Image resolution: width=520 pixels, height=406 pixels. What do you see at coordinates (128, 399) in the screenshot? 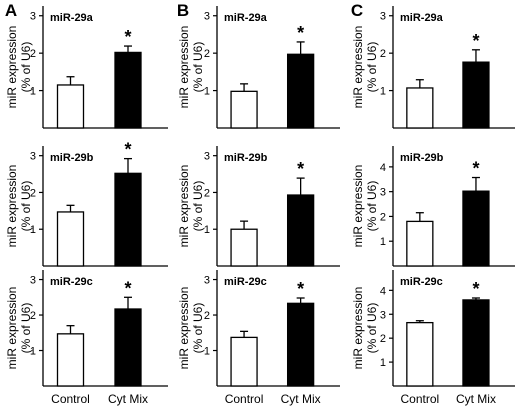
I see `x-category-label: Cyt Mix` at bounding box center [128, 399].